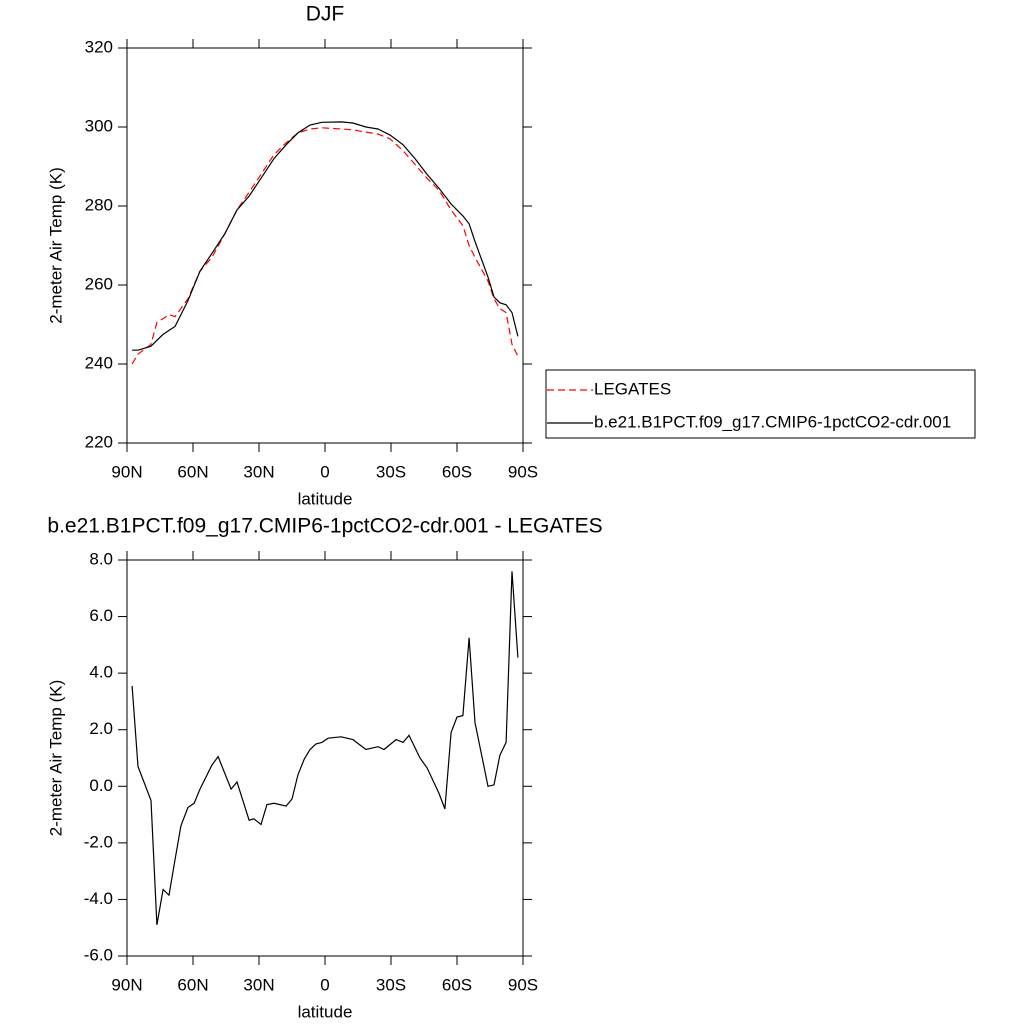  What do you see at coordinates (98, 898) in the screenshot?
I see `y-tick-label: -4.0` at bounding box center [98, 898].